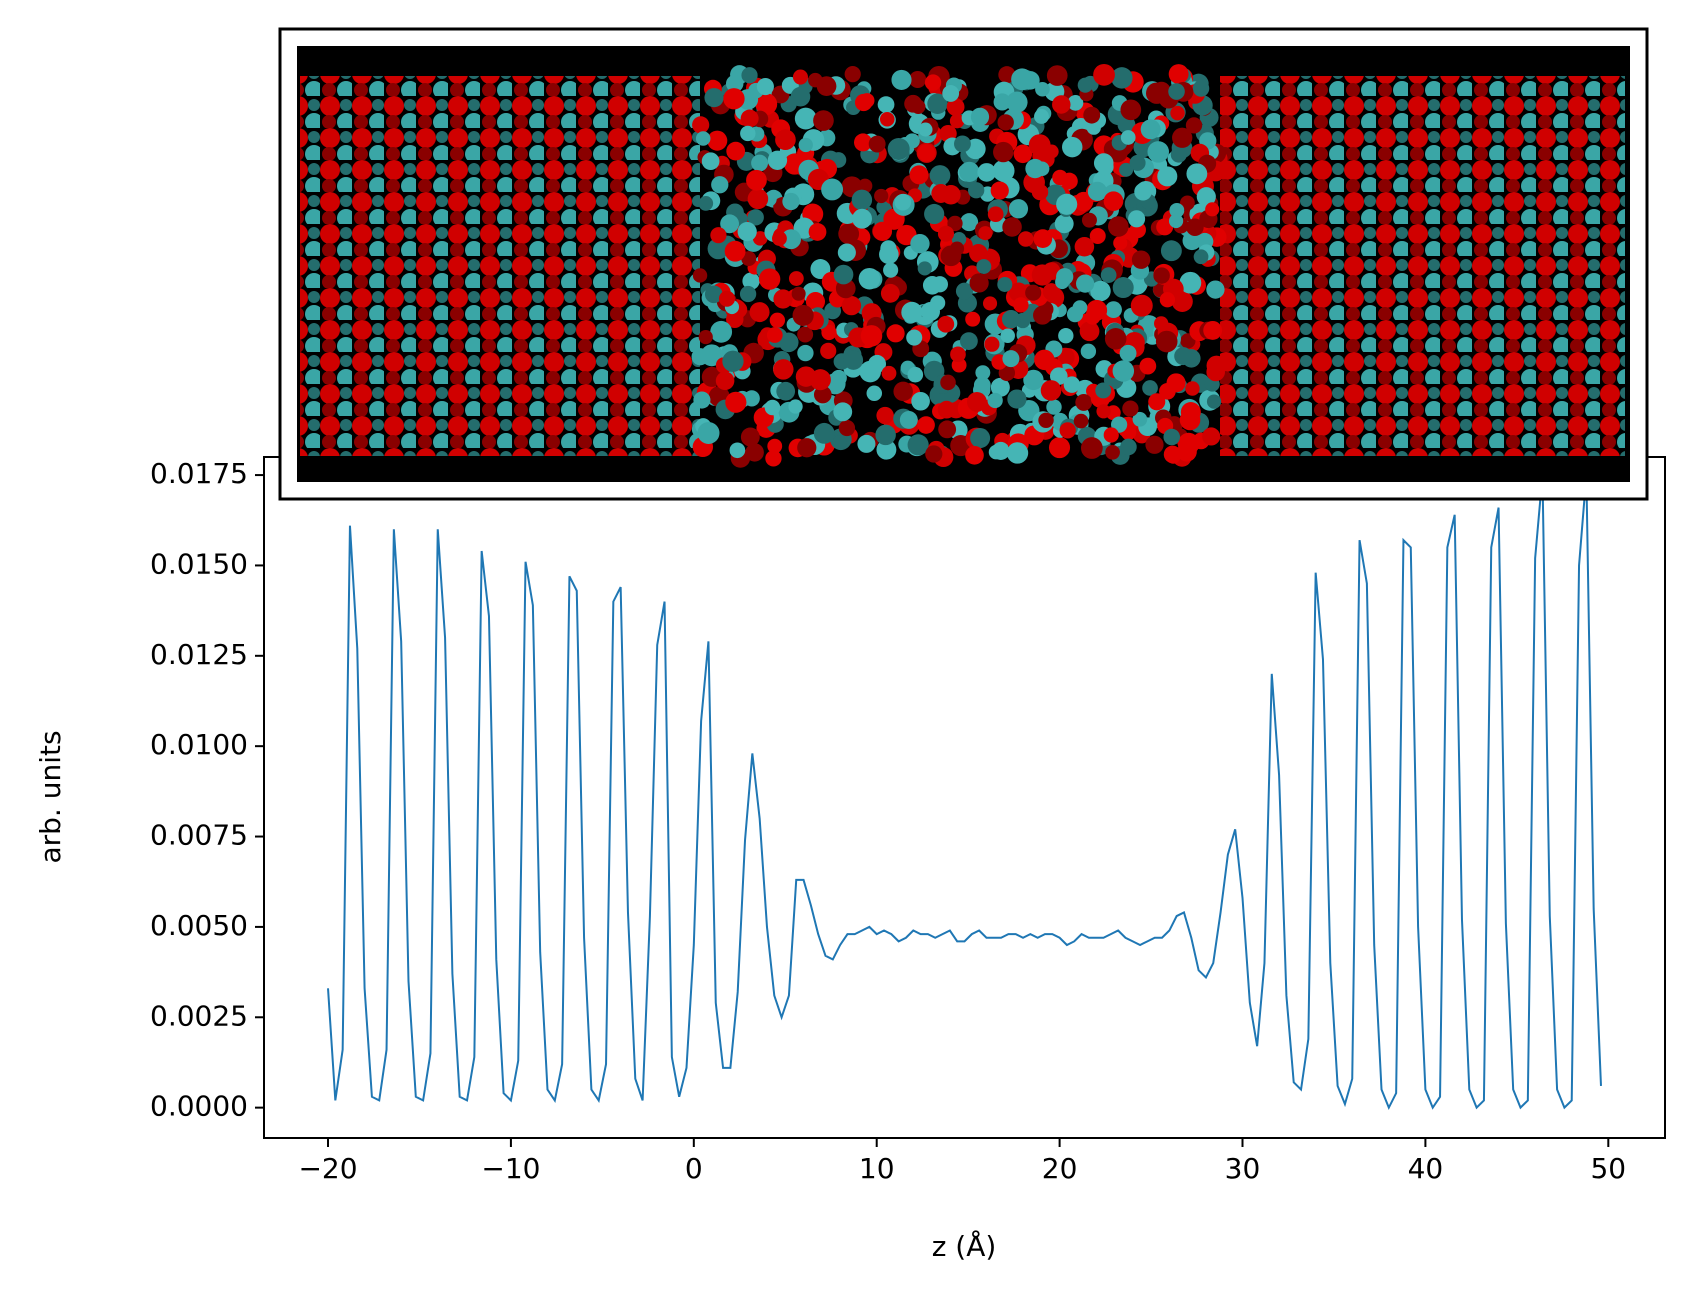  What do you see at coordinates (500, 266) in the screenshot?
I see `crystal-left` at bounding box center [500, 266].